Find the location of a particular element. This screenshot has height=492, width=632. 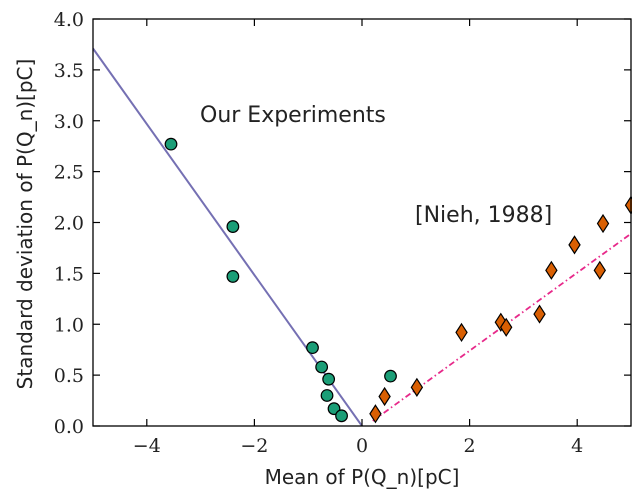

x-tick-label: −2 is located at coordinates (254, 446).